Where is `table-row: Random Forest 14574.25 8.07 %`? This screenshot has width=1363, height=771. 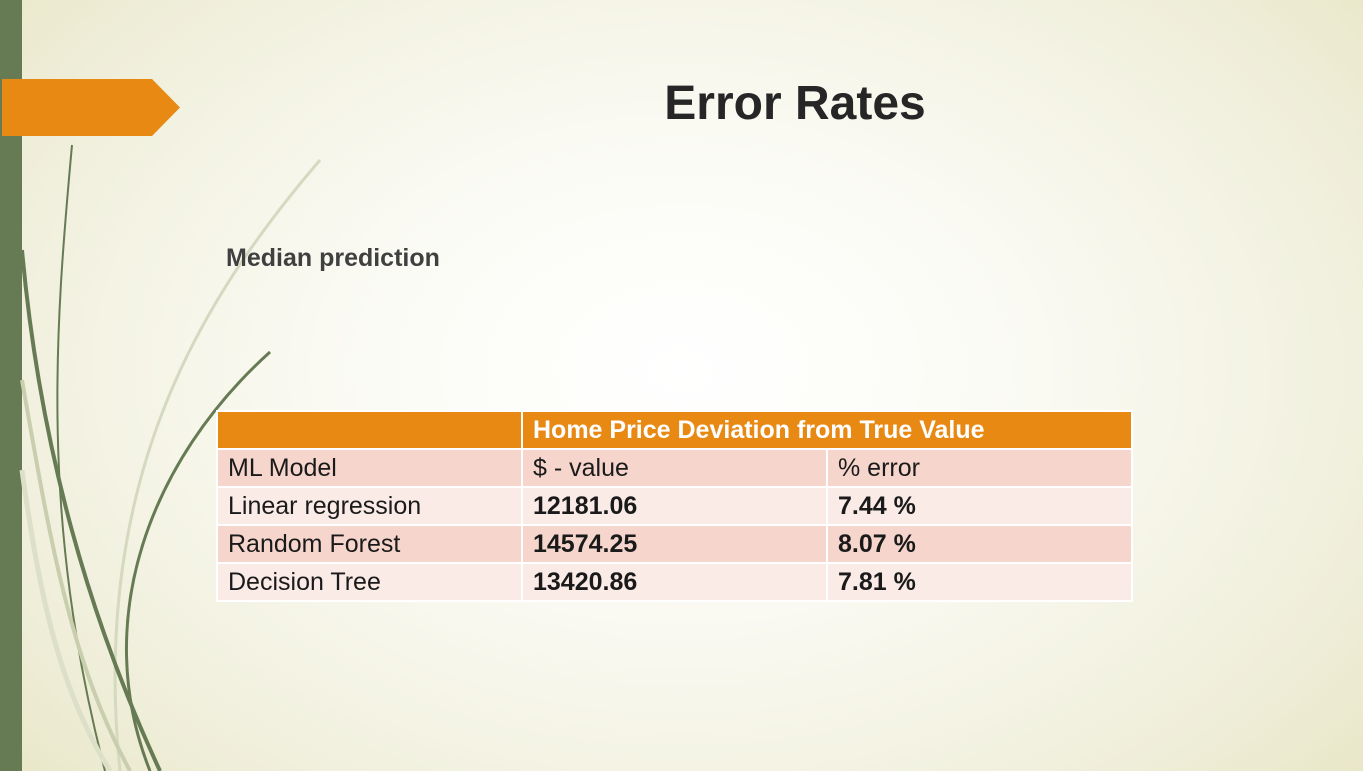
table-row: Random Forest 14574.25 8.07 % is located at coordinates (674, 544).